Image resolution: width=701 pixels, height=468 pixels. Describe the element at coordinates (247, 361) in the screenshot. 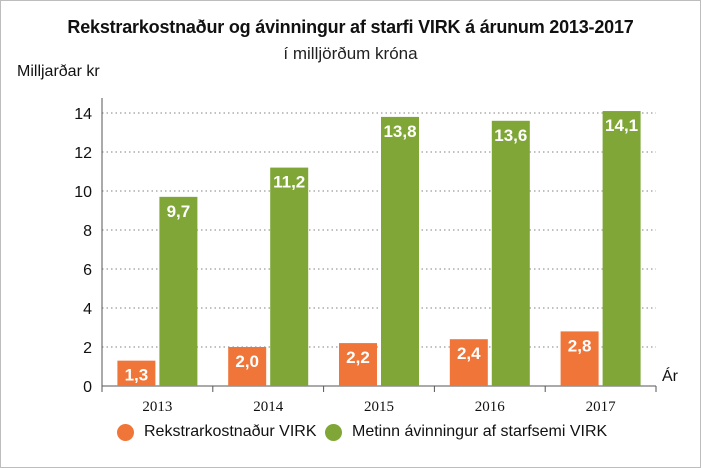

I see `data-label: 2,0` at that location.